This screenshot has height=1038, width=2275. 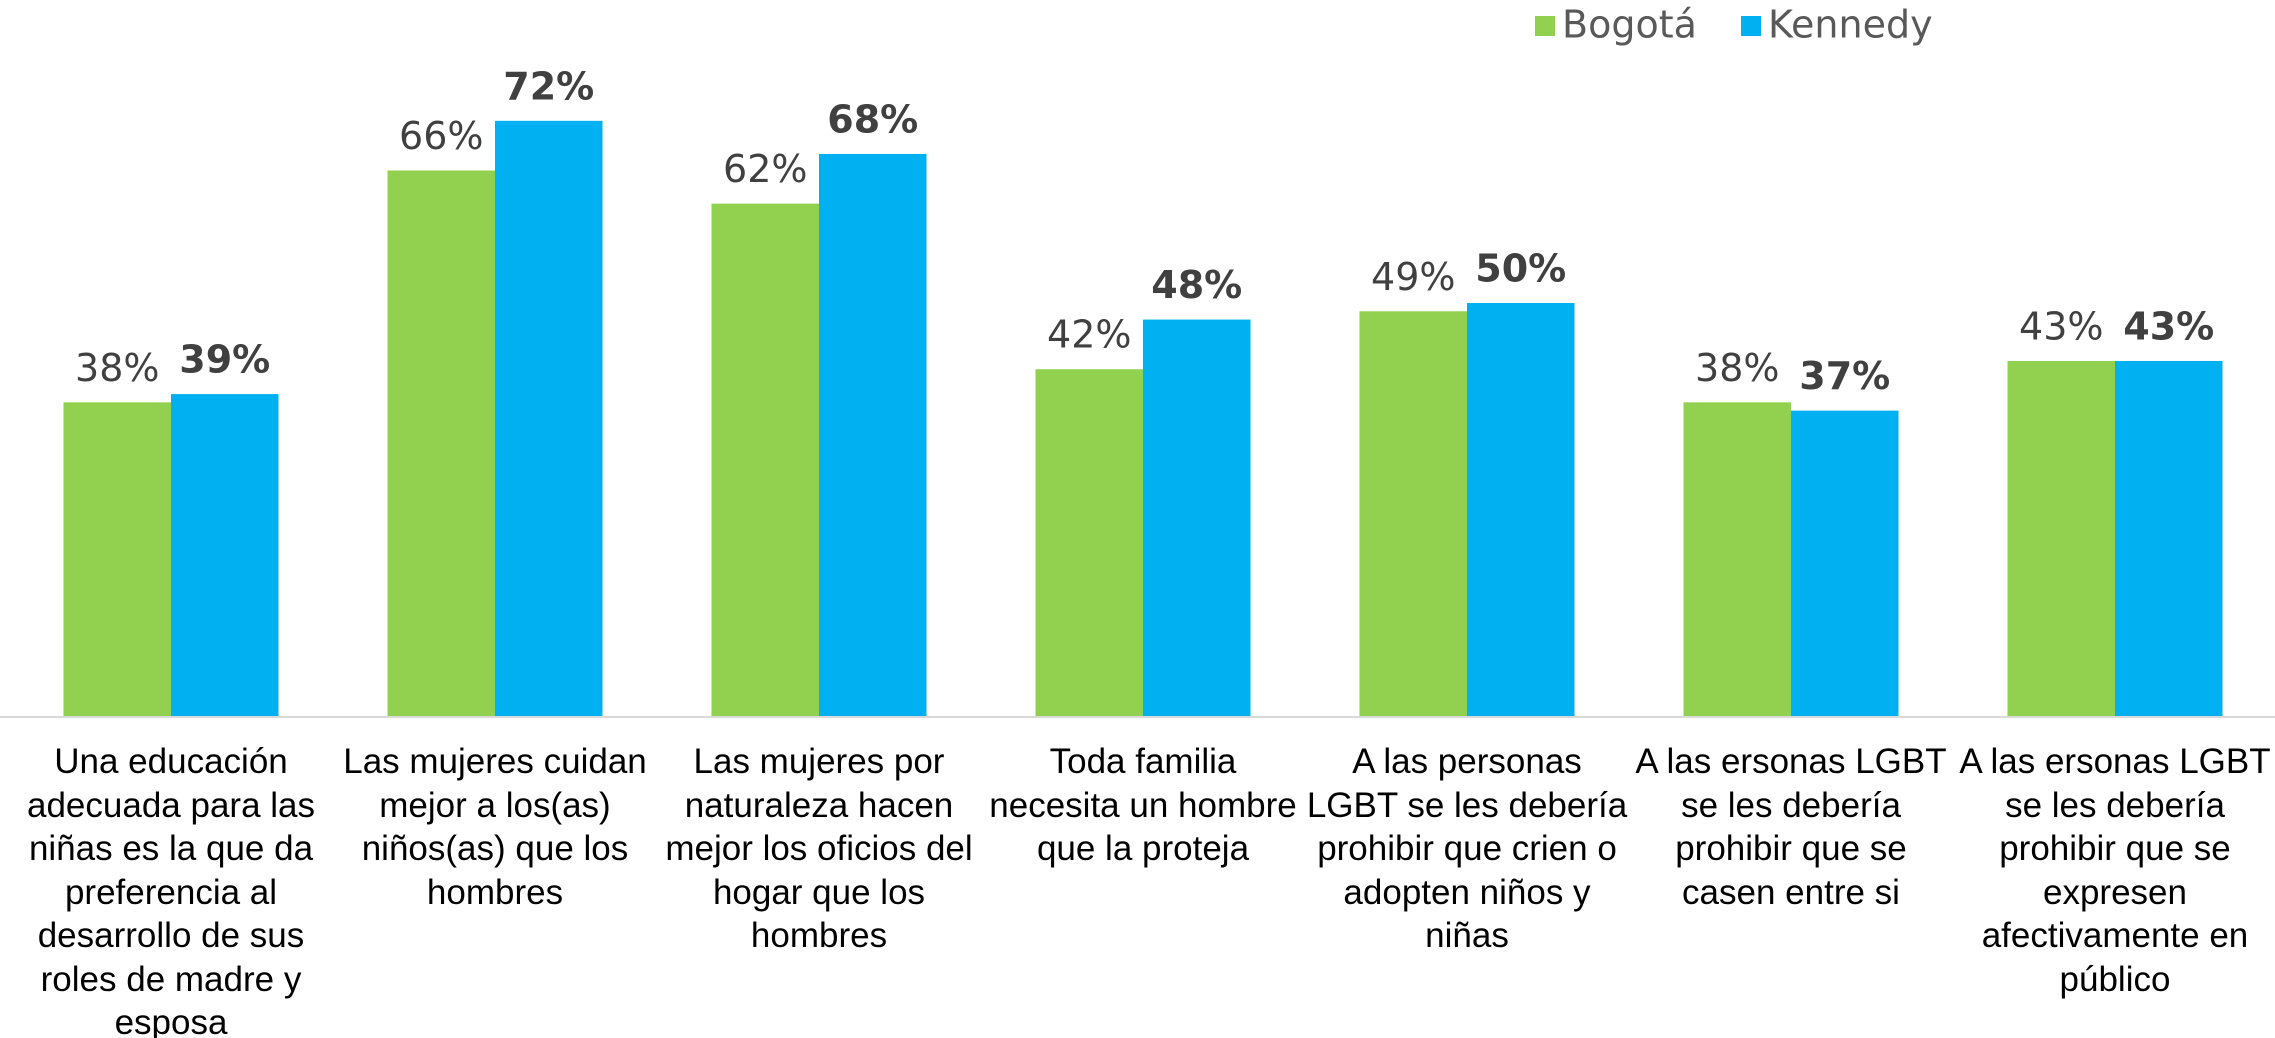 I want to click on data-label: 66%, so click(x=441, y=136).